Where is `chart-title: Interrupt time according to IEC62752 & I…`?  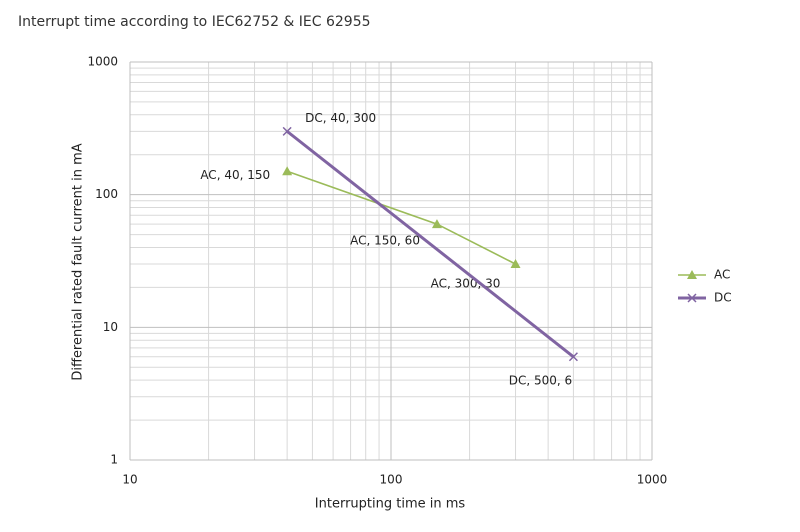
chart-title: Interrupt time according to IEC62752 & I… is located at coordinates (194, 22).